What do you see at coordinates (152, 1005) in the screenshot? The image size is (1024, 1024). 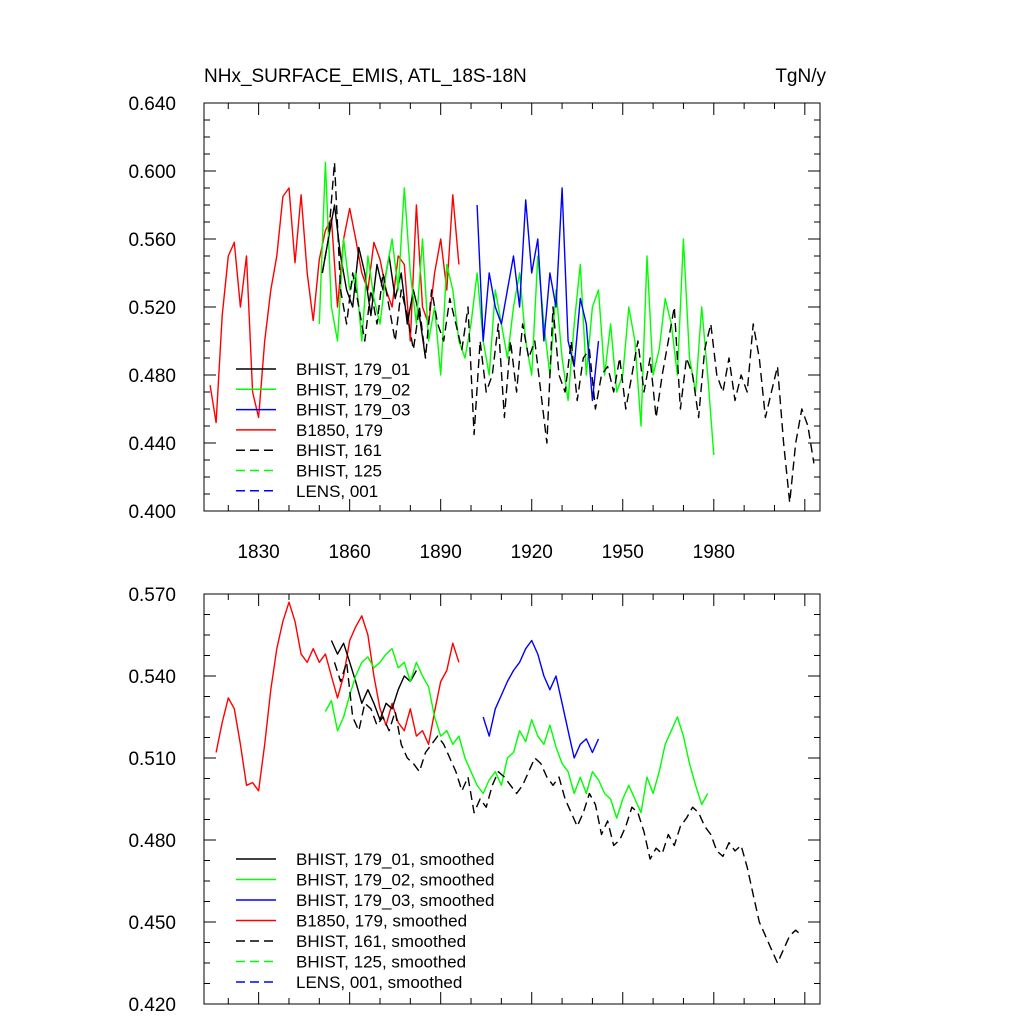 I see `y-tick-label: 0.420` at bounding box center [152, 1005].